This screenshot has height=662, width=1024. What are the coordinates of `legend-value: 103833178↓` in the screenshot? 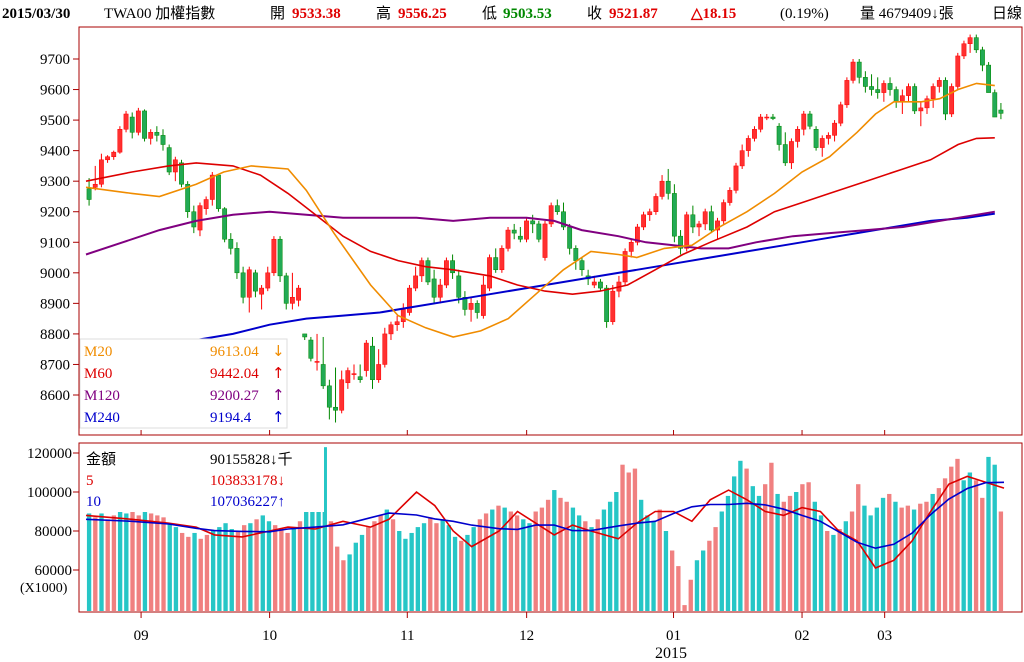 It's located at (247, 481).